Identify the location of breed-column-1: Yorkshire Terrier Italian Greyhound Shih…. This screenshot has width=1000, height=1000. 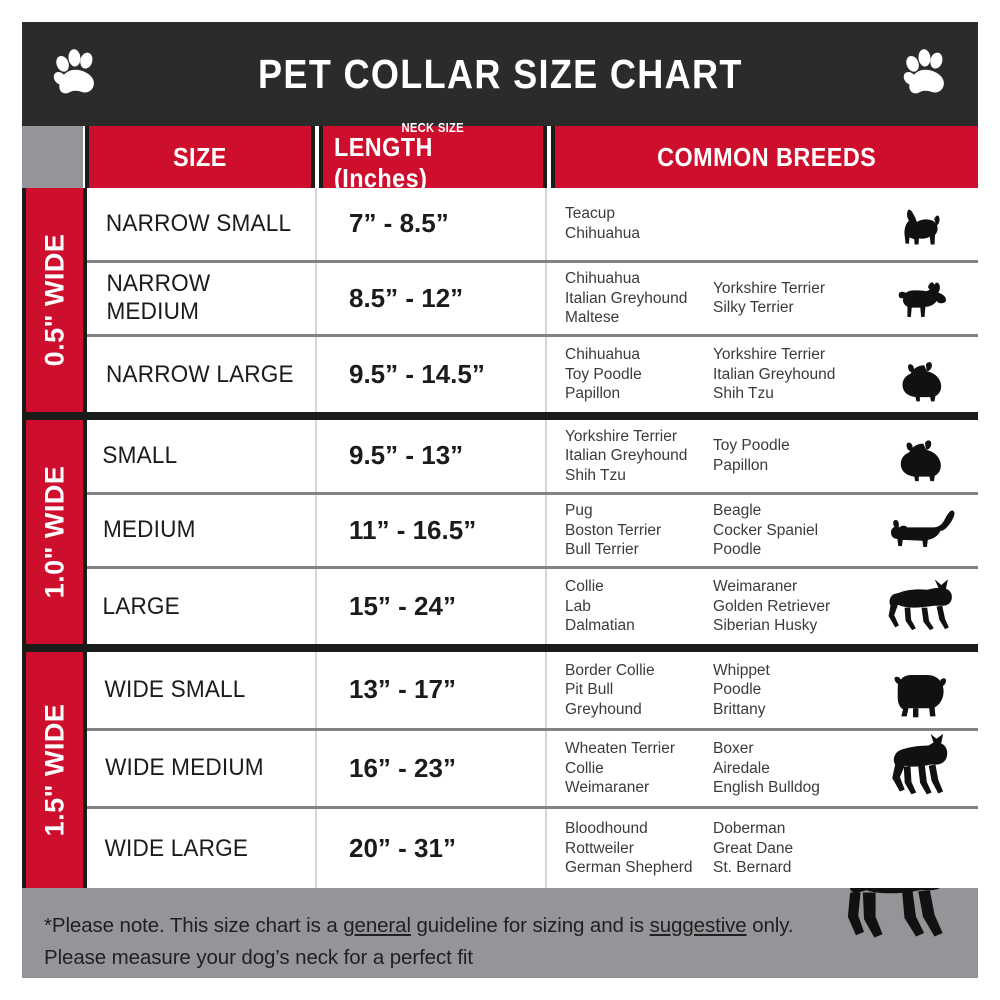
(626, 455).